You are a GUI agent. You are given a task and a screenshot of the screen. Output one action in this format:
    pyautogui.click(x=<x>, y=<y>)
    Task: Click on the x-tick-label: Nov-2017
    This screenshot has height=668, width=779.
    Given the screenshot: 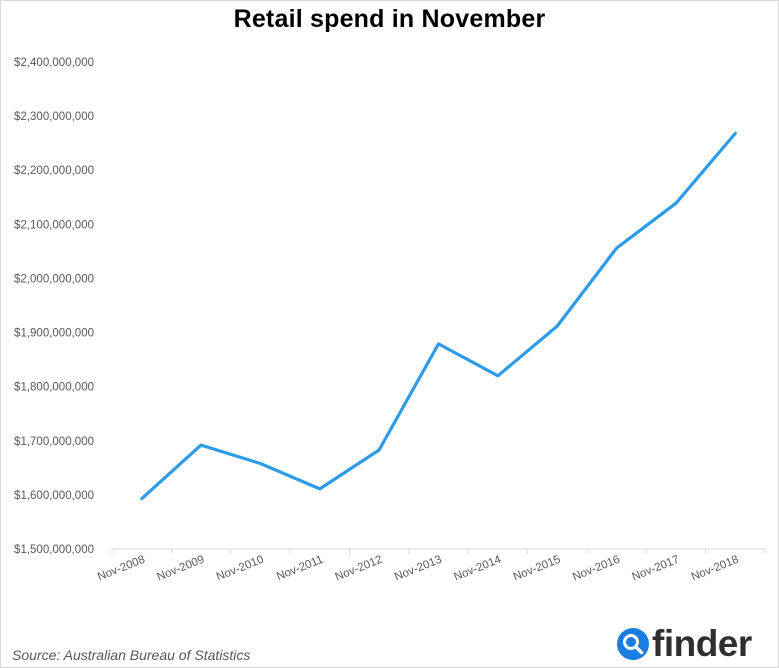 What is the action you would take?
    pyautogui.click(x=655, y=569)
    